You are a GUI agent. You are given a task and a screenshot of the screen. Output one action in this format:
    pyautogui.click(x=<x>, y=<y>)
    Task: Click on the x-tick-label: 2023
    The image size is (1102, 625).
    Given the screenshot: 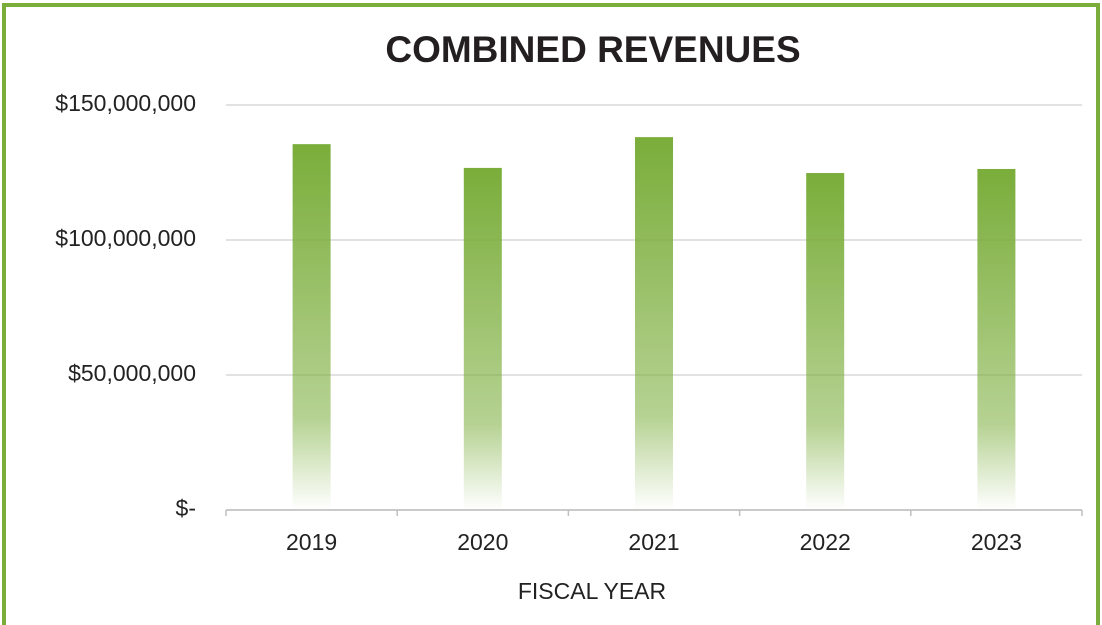 What is the action you would take?
    pyautogui.click(x=996, y=542)
    